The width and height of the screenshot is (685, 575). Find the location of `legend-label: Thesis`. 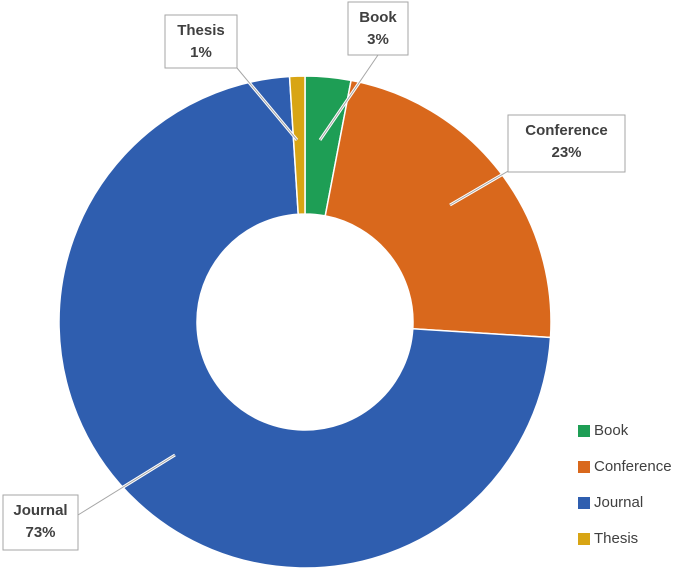

legend-label: Thesis is located at coordinates (616, 538).